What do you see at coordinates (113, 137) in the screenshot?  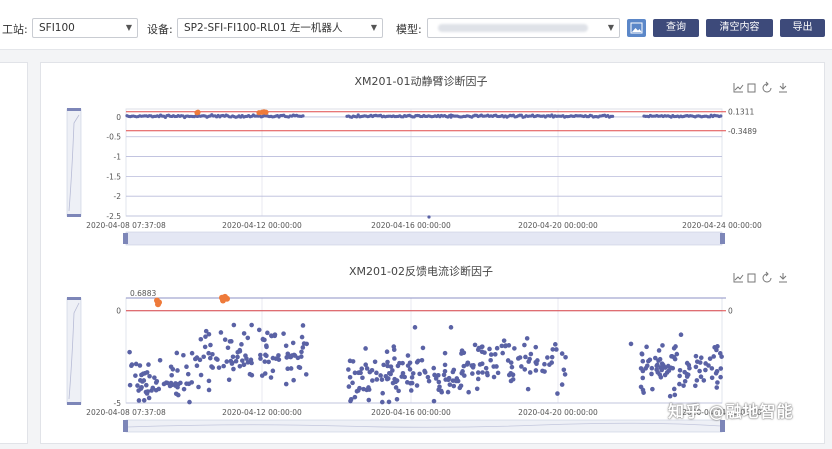 I see `y-tick-label: -0.5` at bounding box center [113, 137].